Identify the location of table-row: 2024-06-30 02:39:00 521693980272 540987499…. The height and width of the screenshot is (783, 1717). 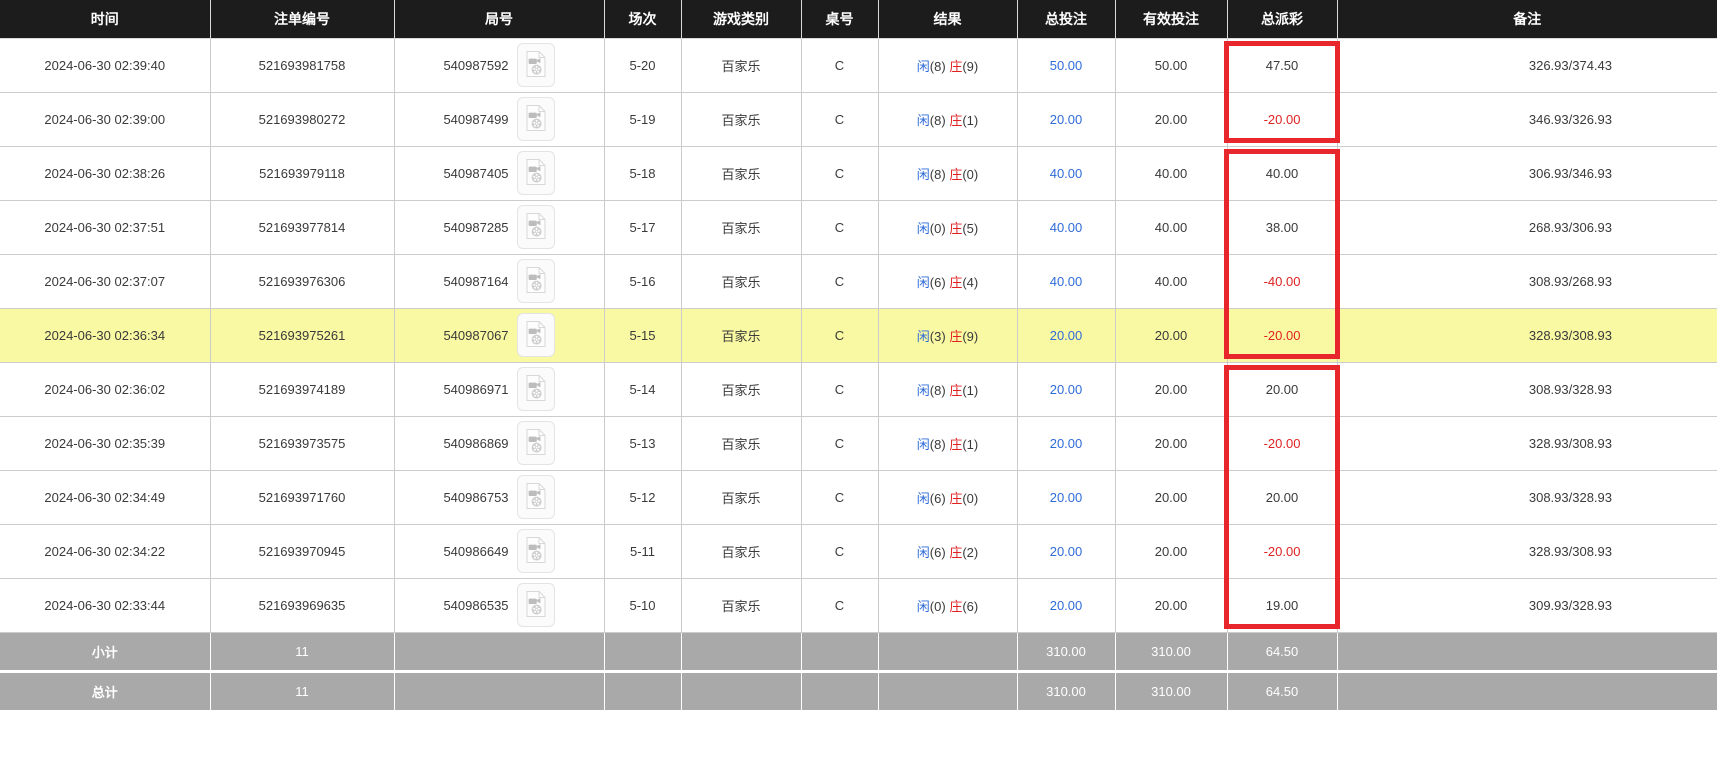
(858, 119).